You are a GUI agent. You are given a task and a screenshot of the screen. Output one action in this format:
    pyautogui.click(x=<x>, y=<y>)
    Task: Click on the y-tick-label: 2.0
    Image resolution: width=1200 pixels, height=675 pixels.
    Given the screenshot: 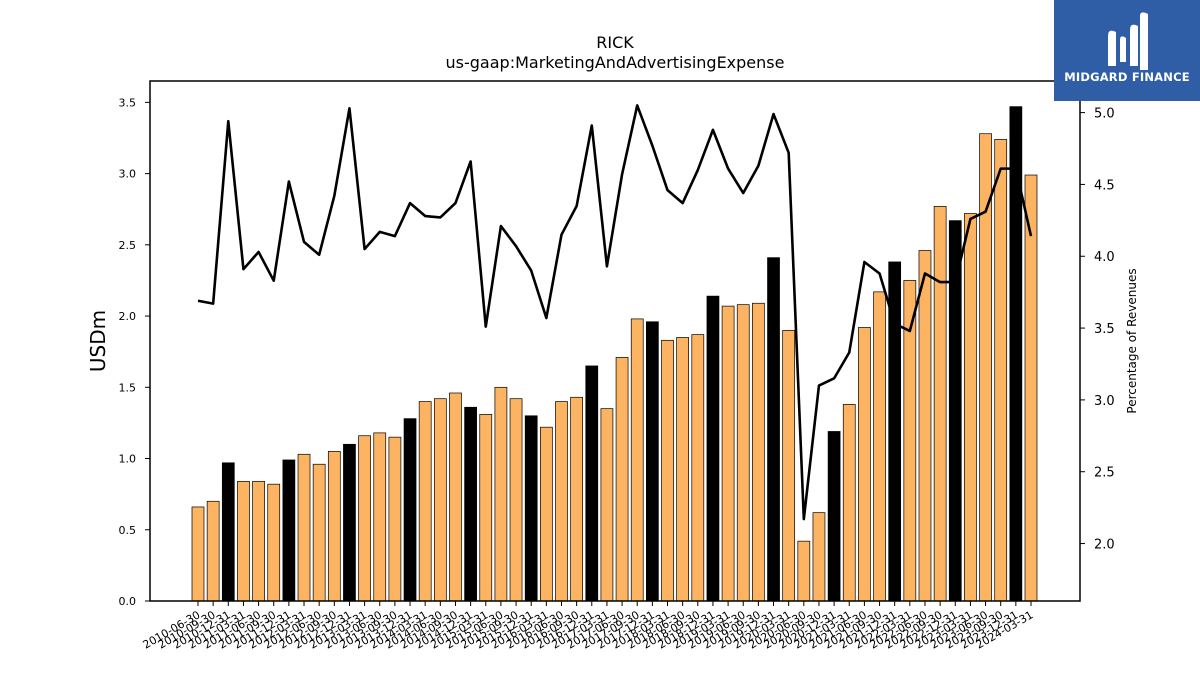 What is the action you would take?
    pyautogui.click(x=128, y=316)
    